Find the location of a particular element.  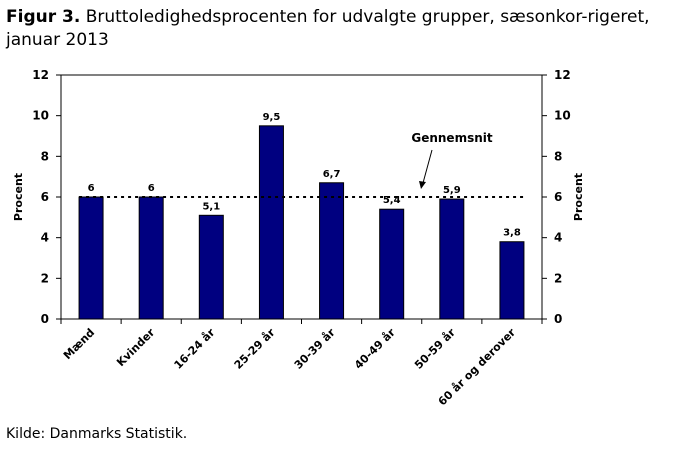

data-label: 5,4 is located at coordinates (392, 200).